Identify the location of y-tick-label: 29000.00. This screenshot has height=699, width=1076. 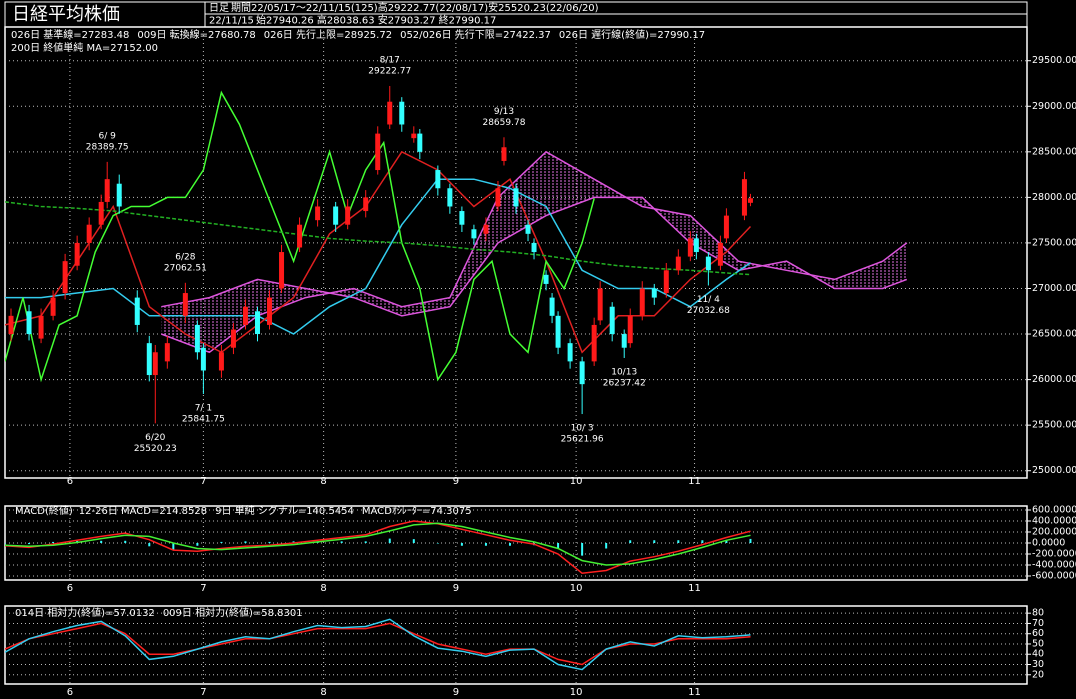
(1054, 106).